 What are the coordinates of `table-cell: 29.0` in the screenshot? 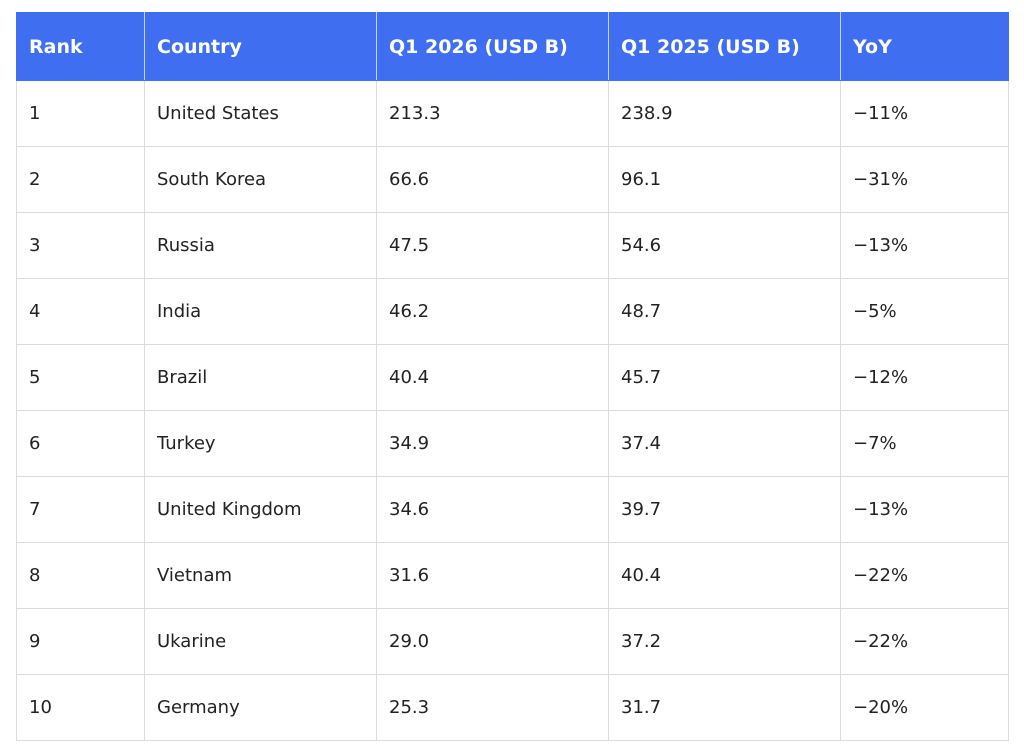 It's located at (492, 641).